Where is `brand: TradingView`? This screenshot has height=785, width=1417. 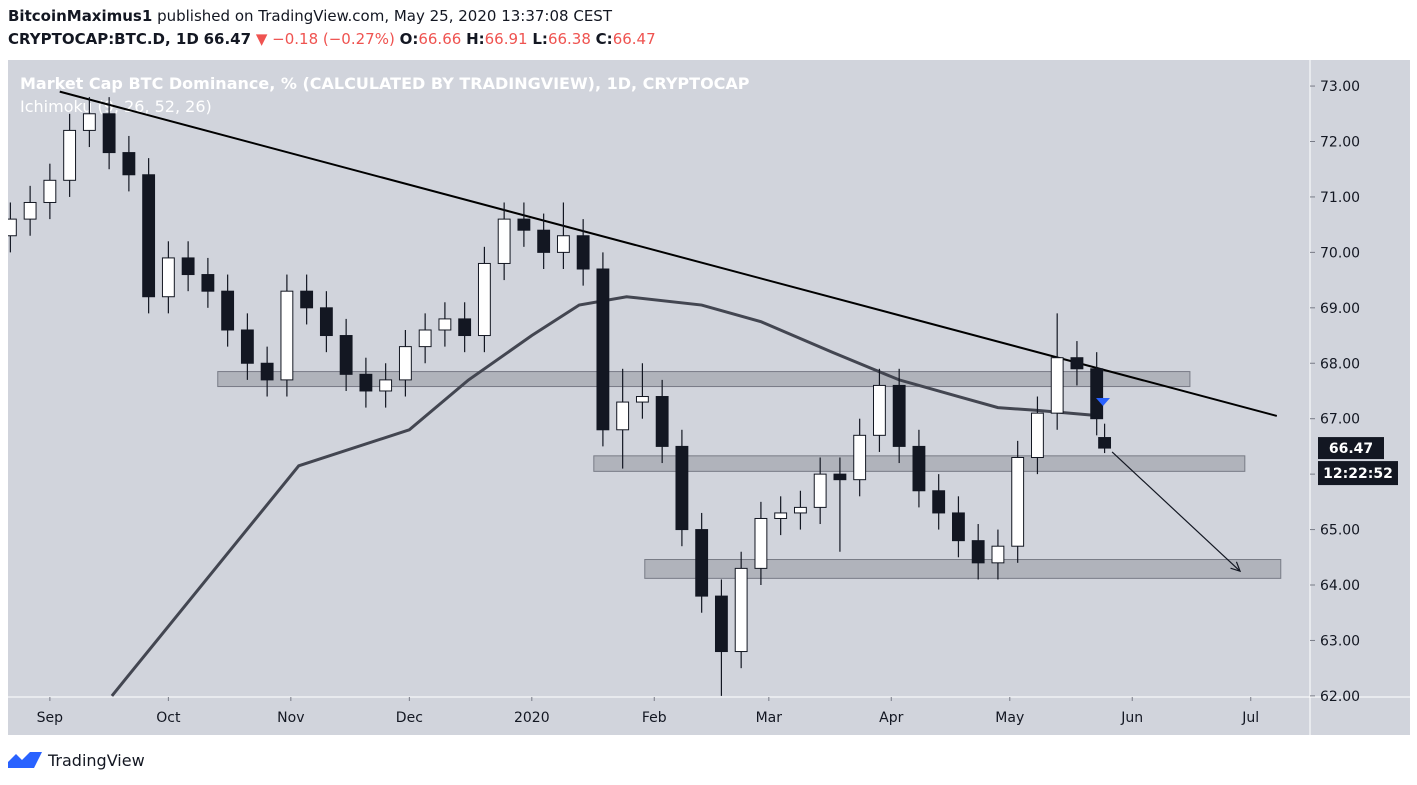
brand: TradingView is located at coordinates (96, 760).